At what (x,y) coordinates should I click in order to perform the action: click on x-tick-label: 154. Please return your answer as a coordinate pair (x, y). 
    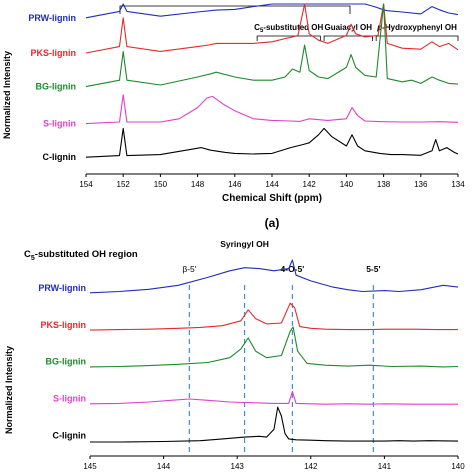
    Looking at the image, I should click on (86, 184).